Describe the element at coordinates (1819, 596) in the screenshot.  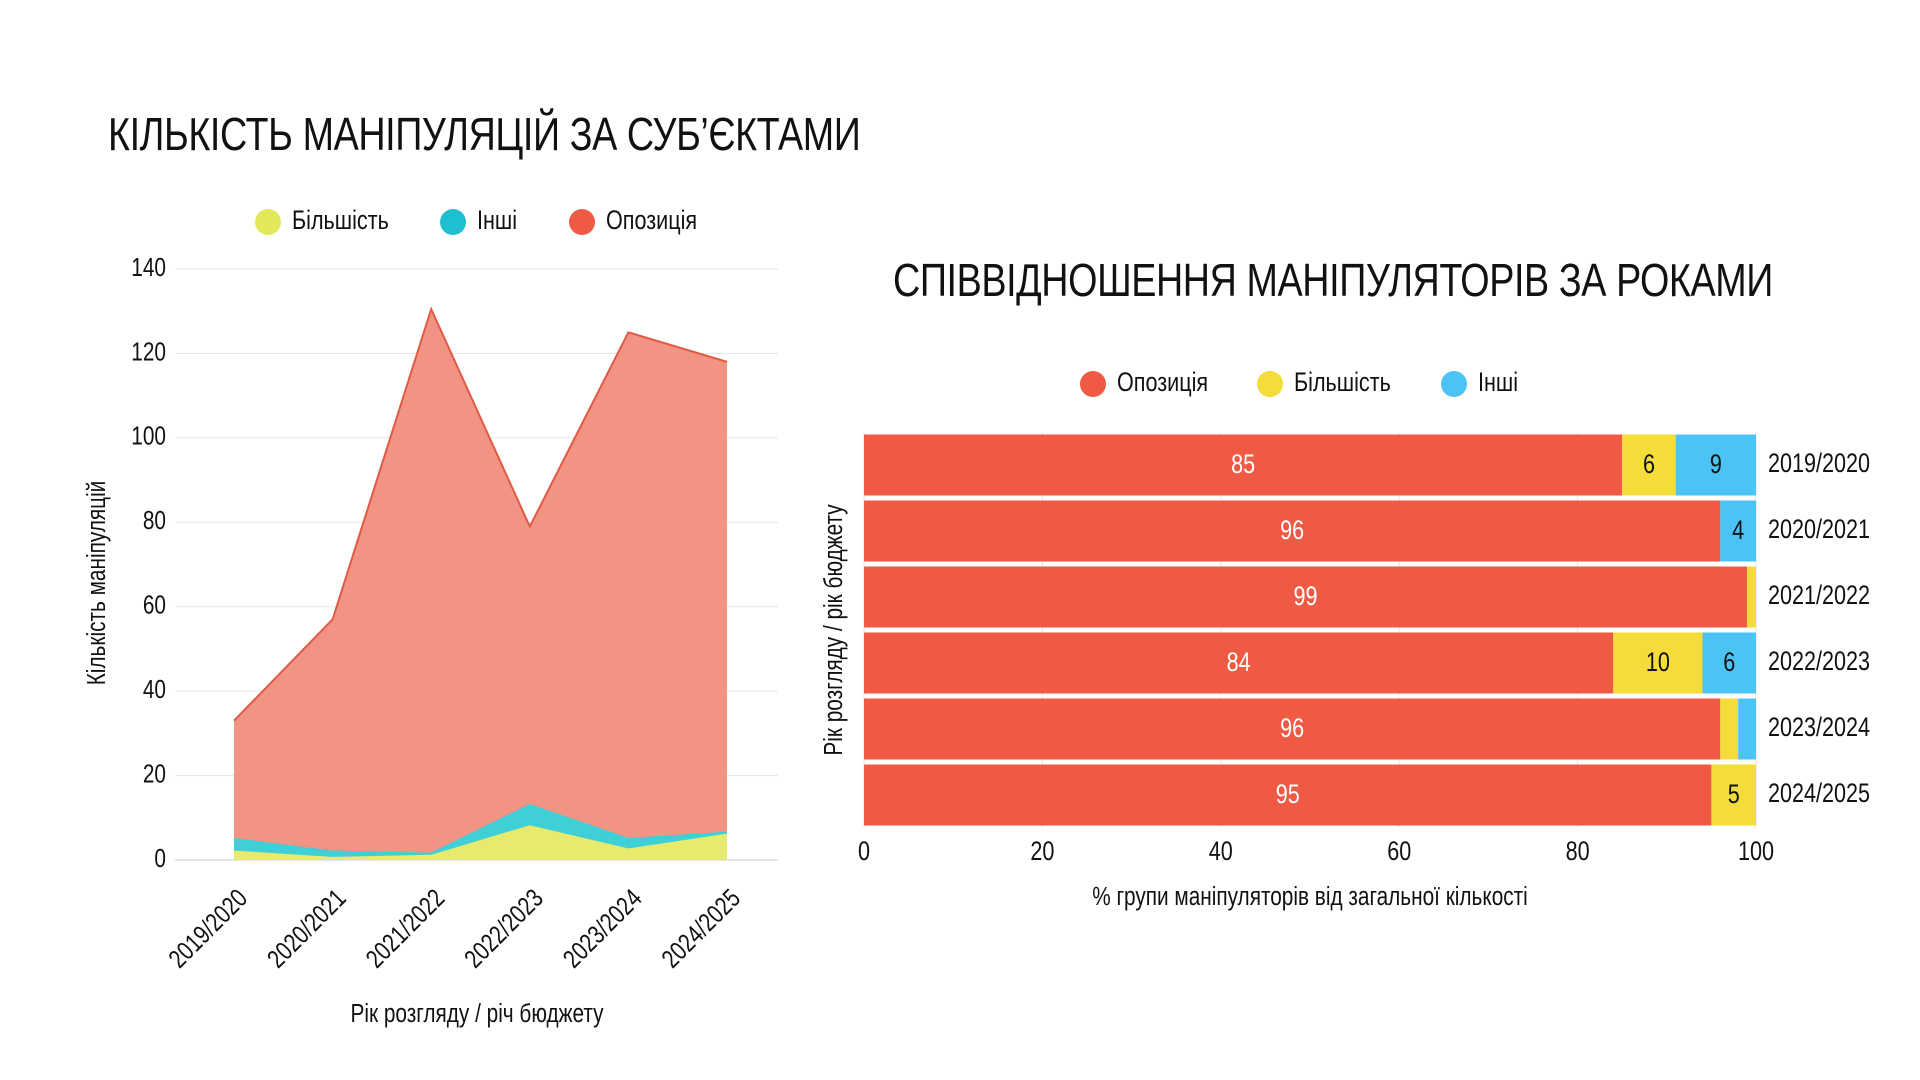
I see `category-label-2: 2021/2022` at that location.